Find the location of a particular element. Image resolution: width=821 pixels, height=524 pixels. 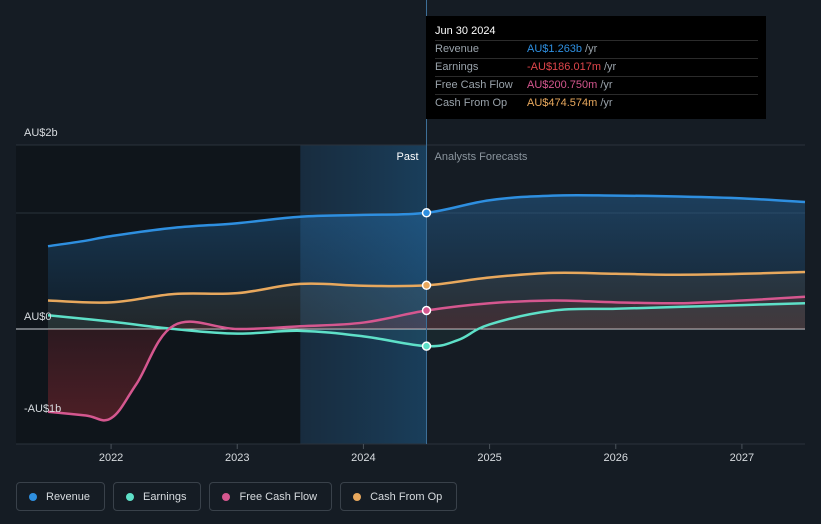

series-line-revenue is located at coordinates (426, 220).